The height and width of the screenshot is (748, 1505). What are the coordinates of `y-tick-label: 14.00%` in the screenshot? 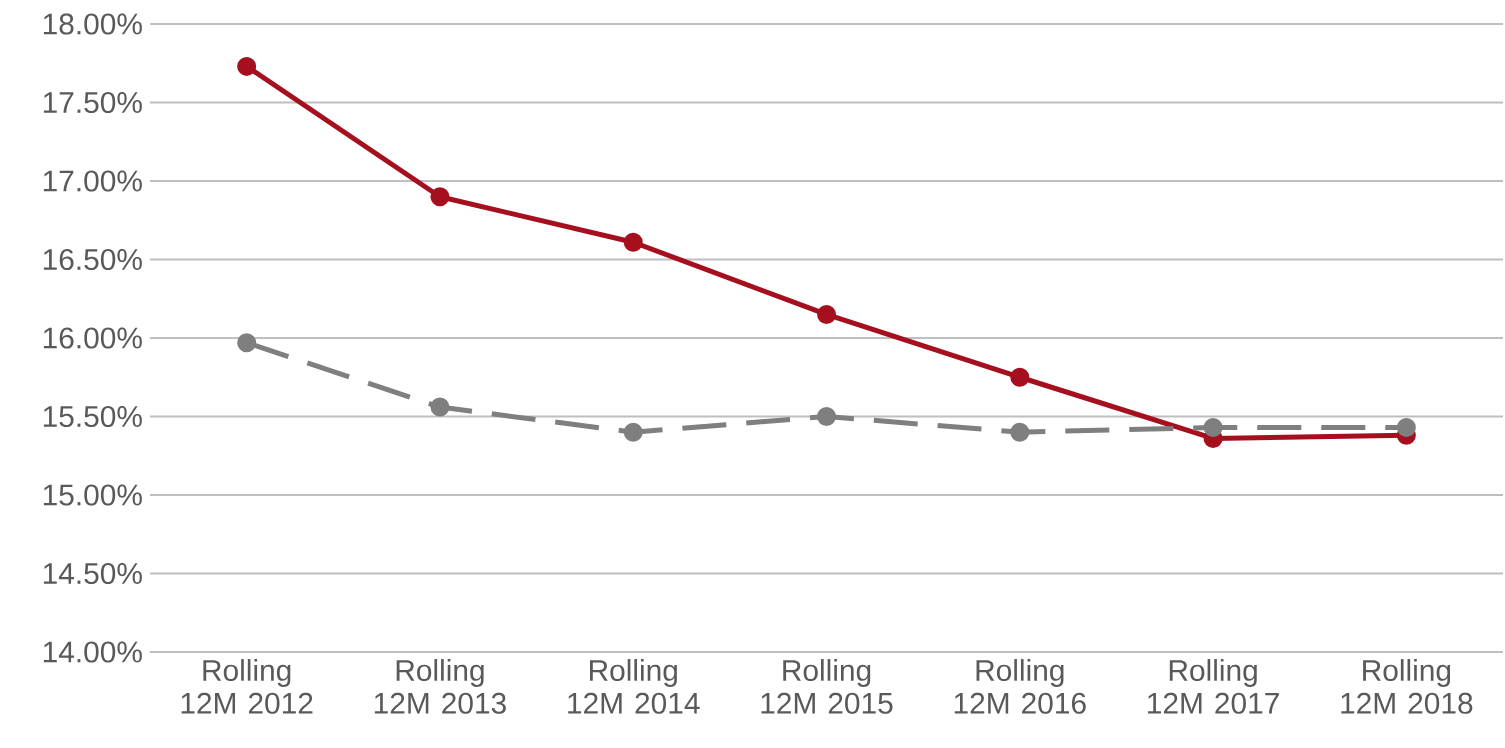 It's located at (92, 652).